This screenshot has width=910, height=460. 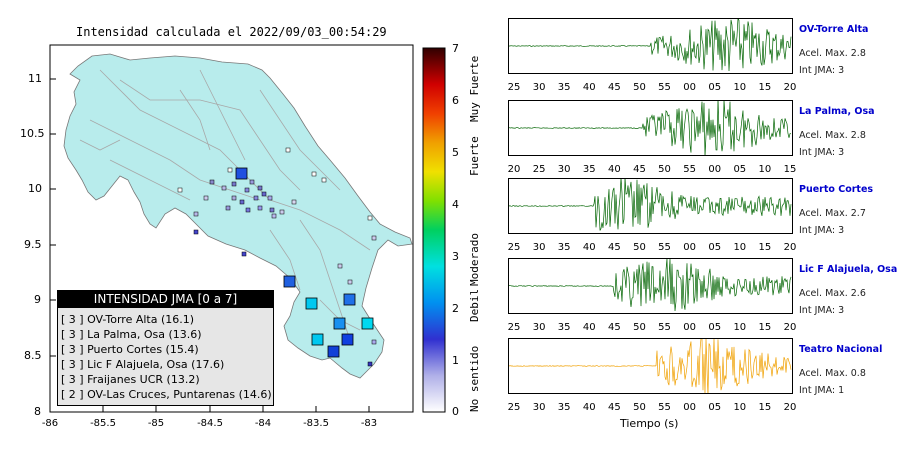 I want to click on colorbar-tick: 2, so click(x=455, y=308).